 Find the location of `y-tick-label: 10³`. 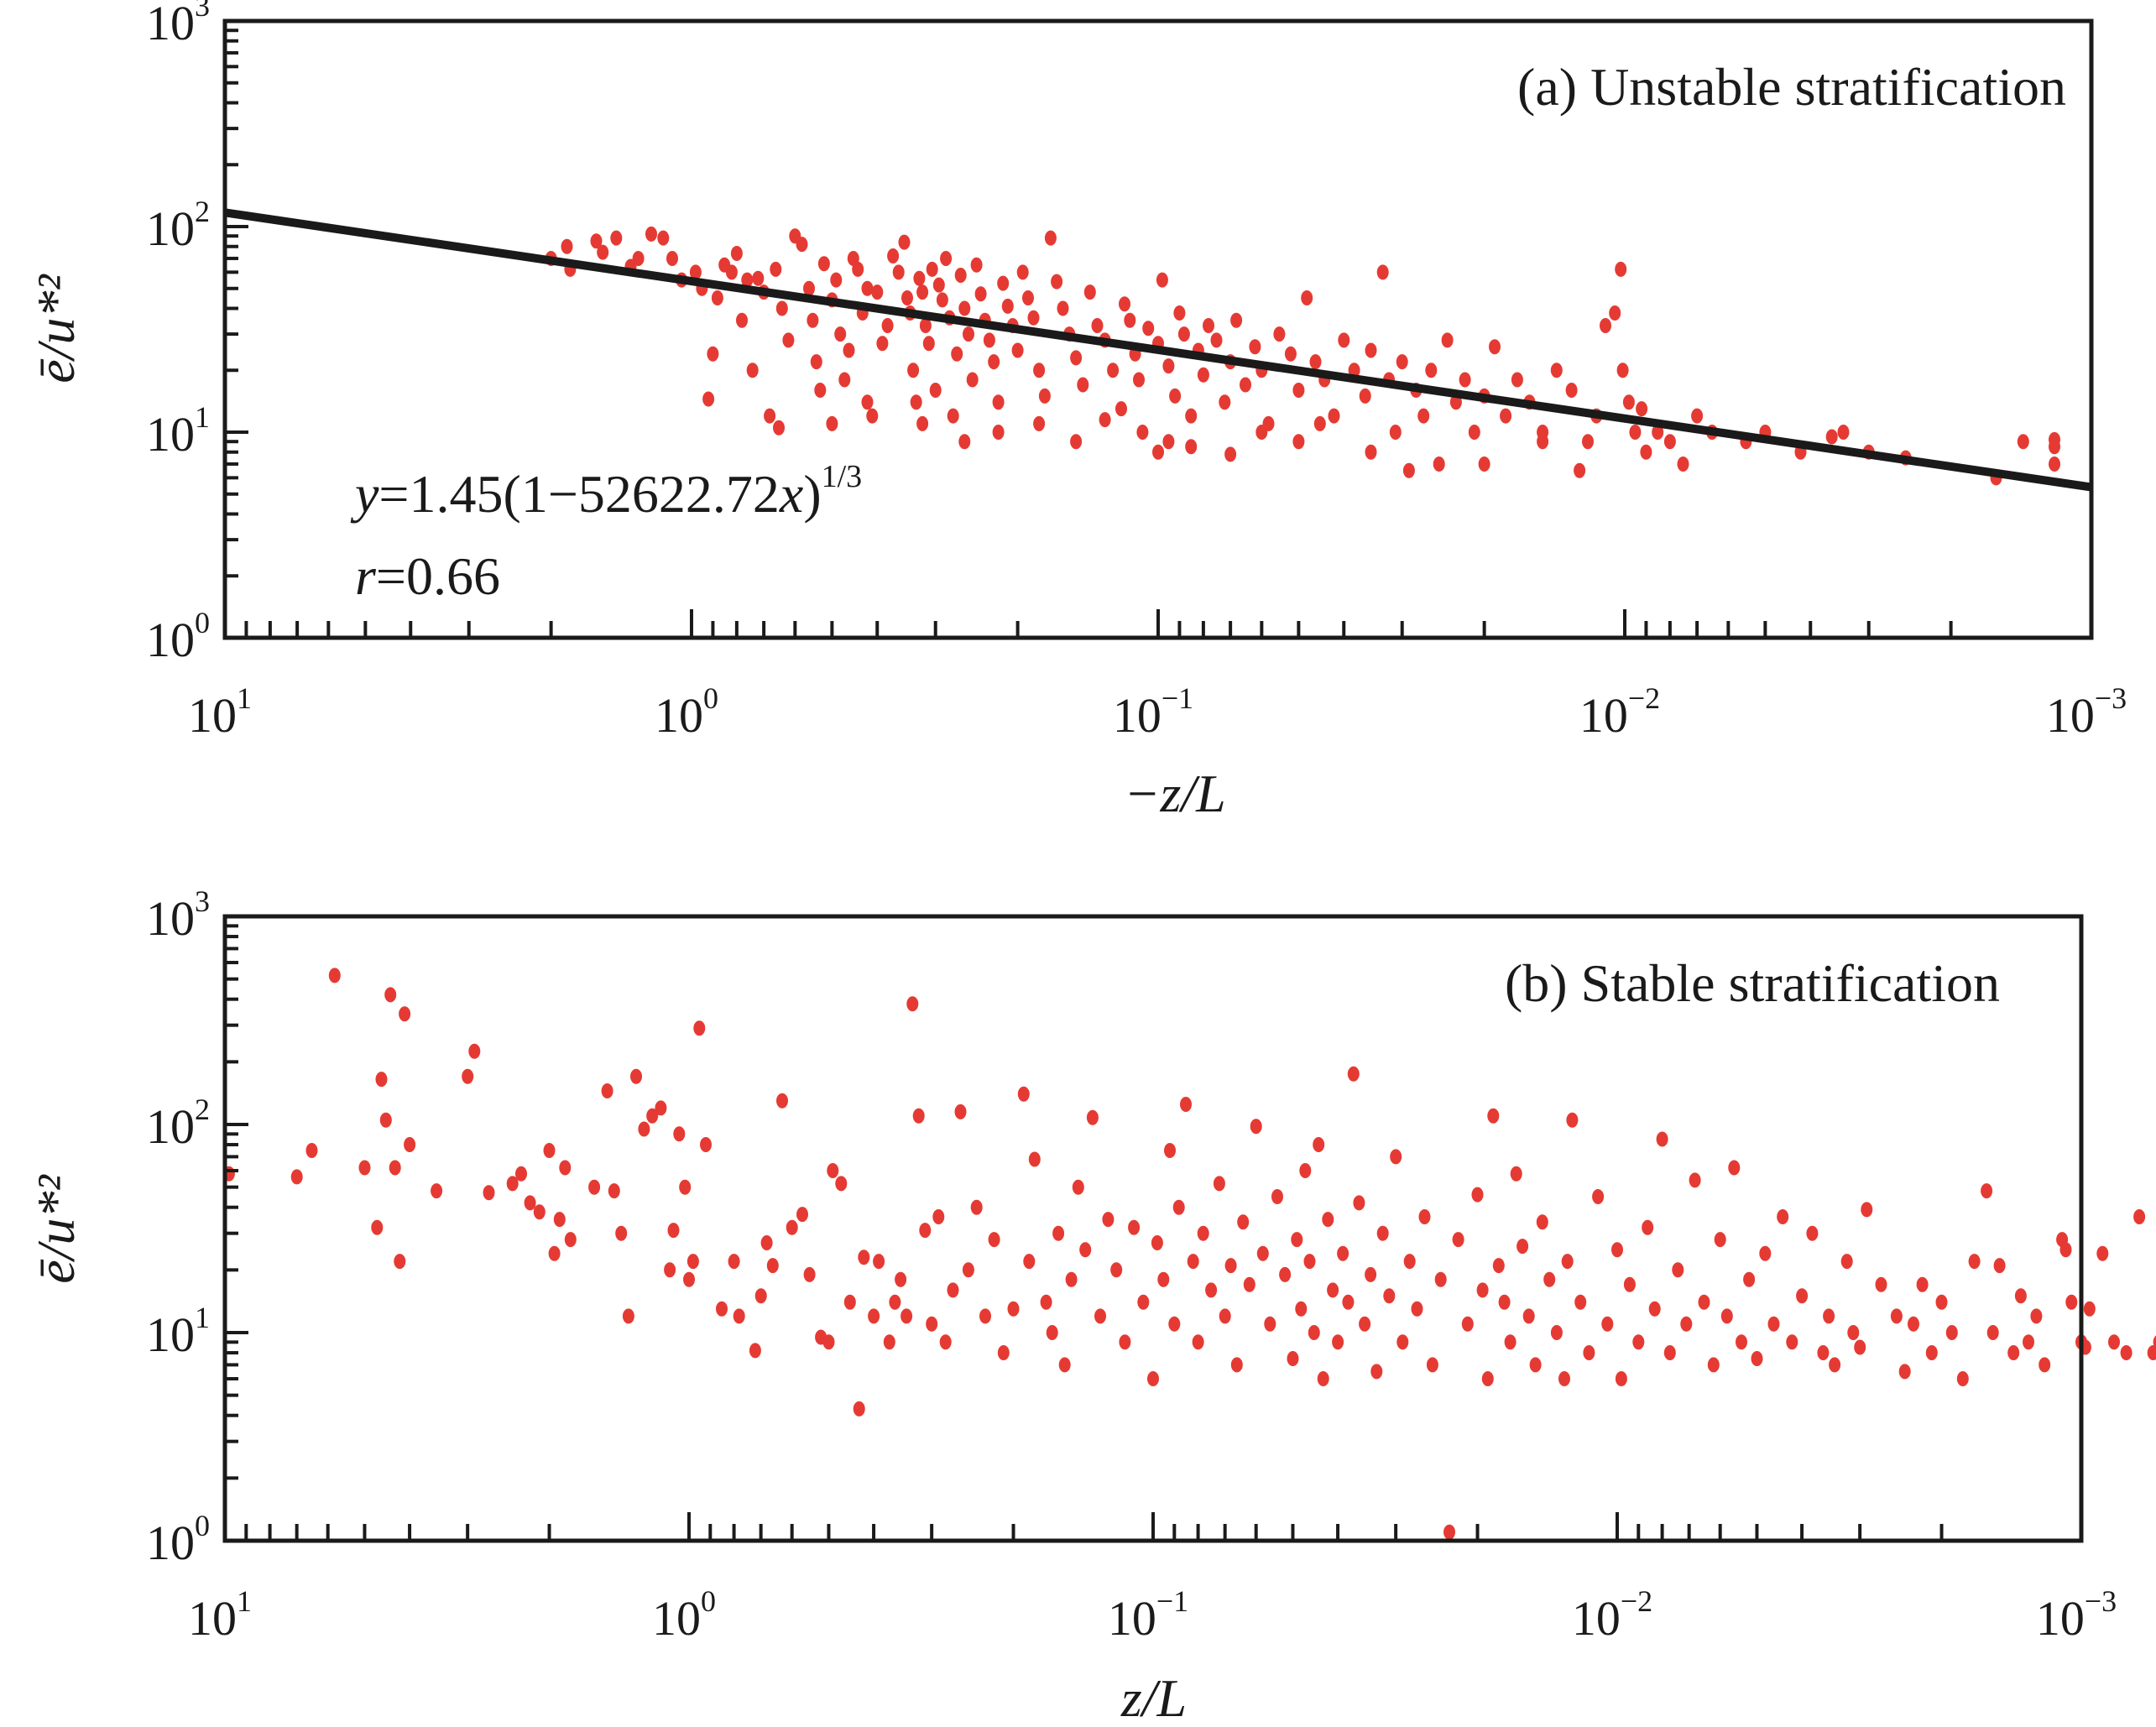

y-tick-label: 10³ is located at coordinates (178, 915).